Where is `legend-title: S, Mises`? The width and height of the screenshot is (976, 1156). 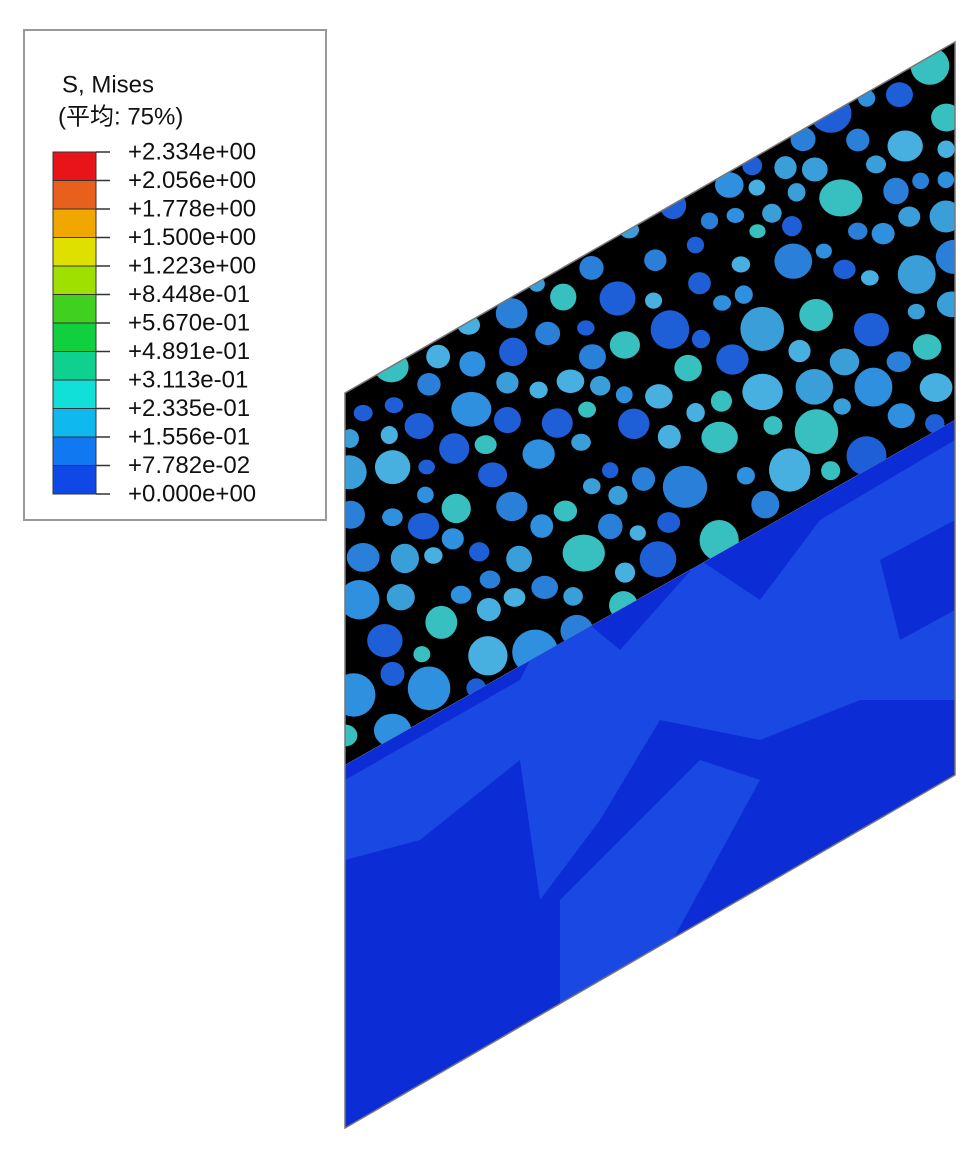
legend-title: S, Mises is located at coordinates (108, 84).